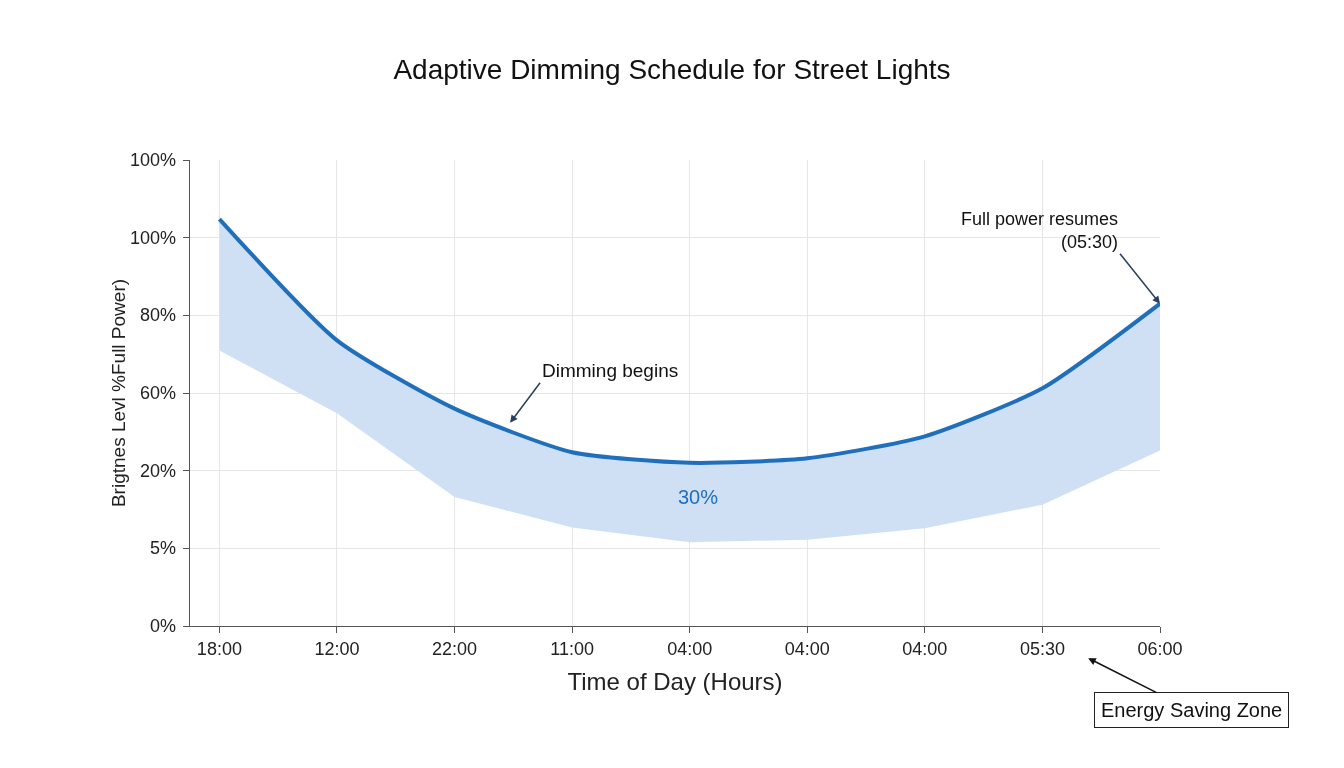 Image resolution: width=1344 pixels, height=768 pixels. Describe the element at coordinates (675, 681) in the screenshot. I see `x-axis-title: Time of Day (Hours)` at that location.